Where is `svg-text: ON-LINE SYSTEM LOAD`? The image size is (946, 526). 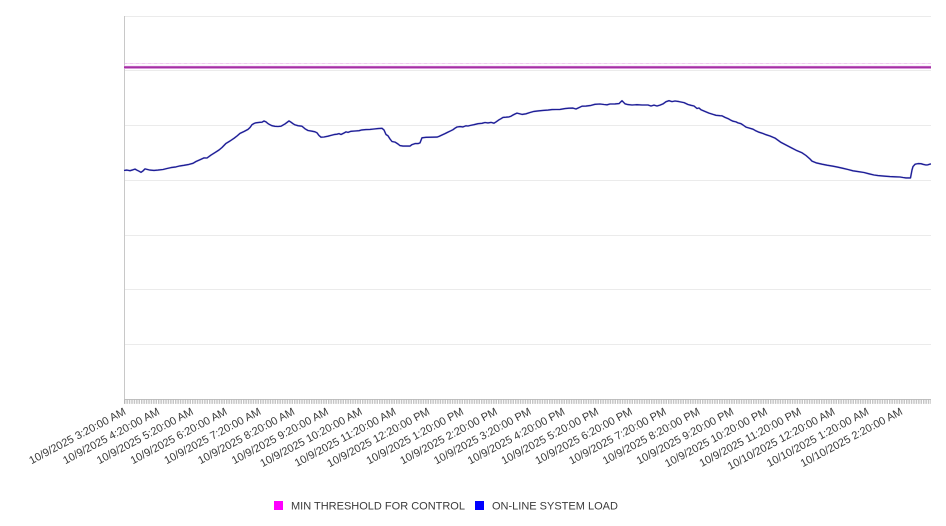
svg-text: ON-LINE SYSTEM LOAD is located at coordinates (555, 507).